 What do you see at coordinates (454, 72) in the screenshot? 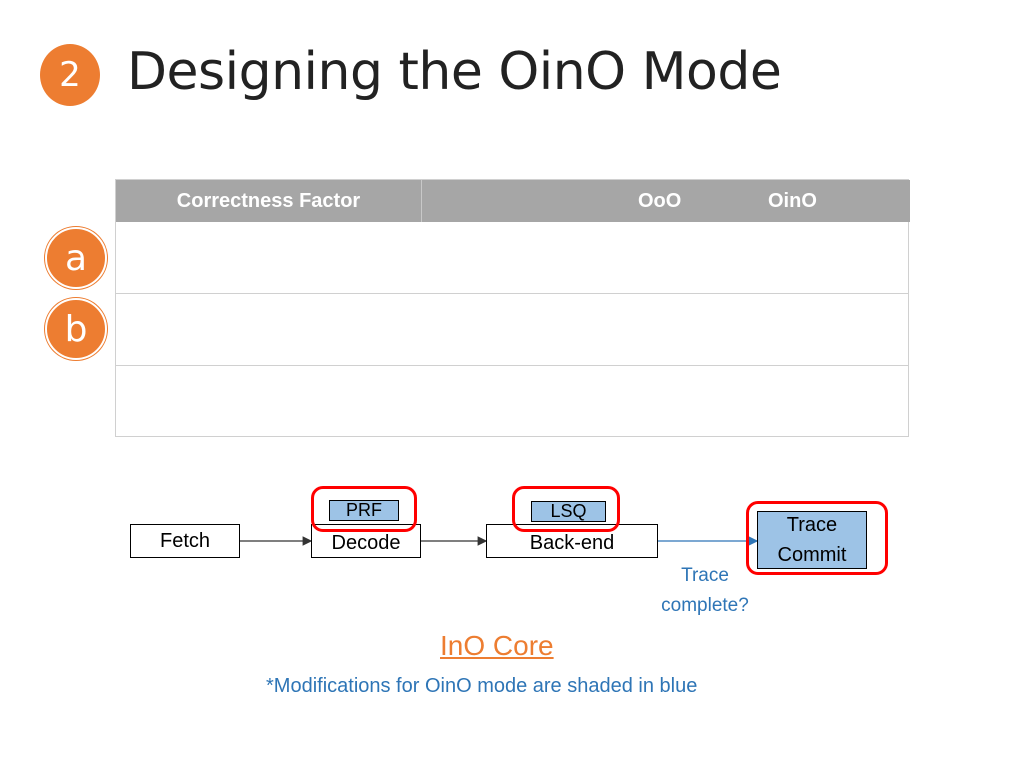
I see `slide-title: Designing the OinO Mode` at bounding box center [454, 72].